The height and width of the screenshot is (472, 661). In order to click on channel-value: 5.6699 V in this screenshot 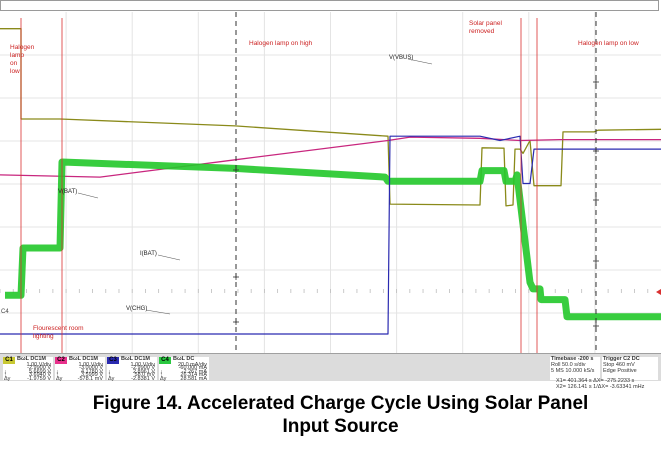, I will do `click(39, 371)`.